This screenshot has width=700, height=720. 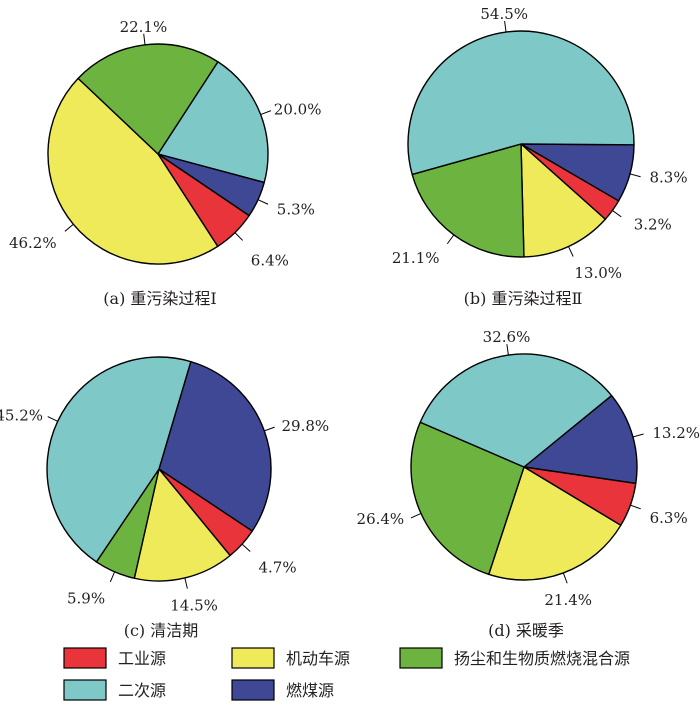 I want to click on legend-label: 工业源, so click(x=142, y=658).